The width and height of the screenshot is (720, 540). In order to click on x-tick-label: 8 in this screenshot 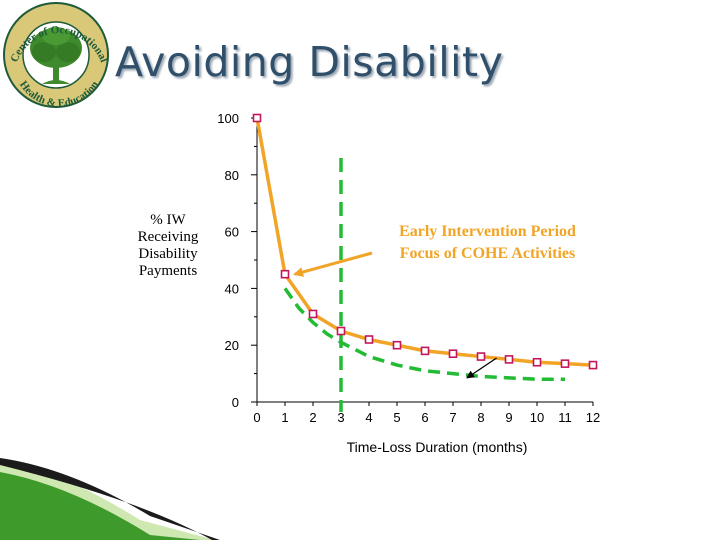, I will do `click(480, 417)`.